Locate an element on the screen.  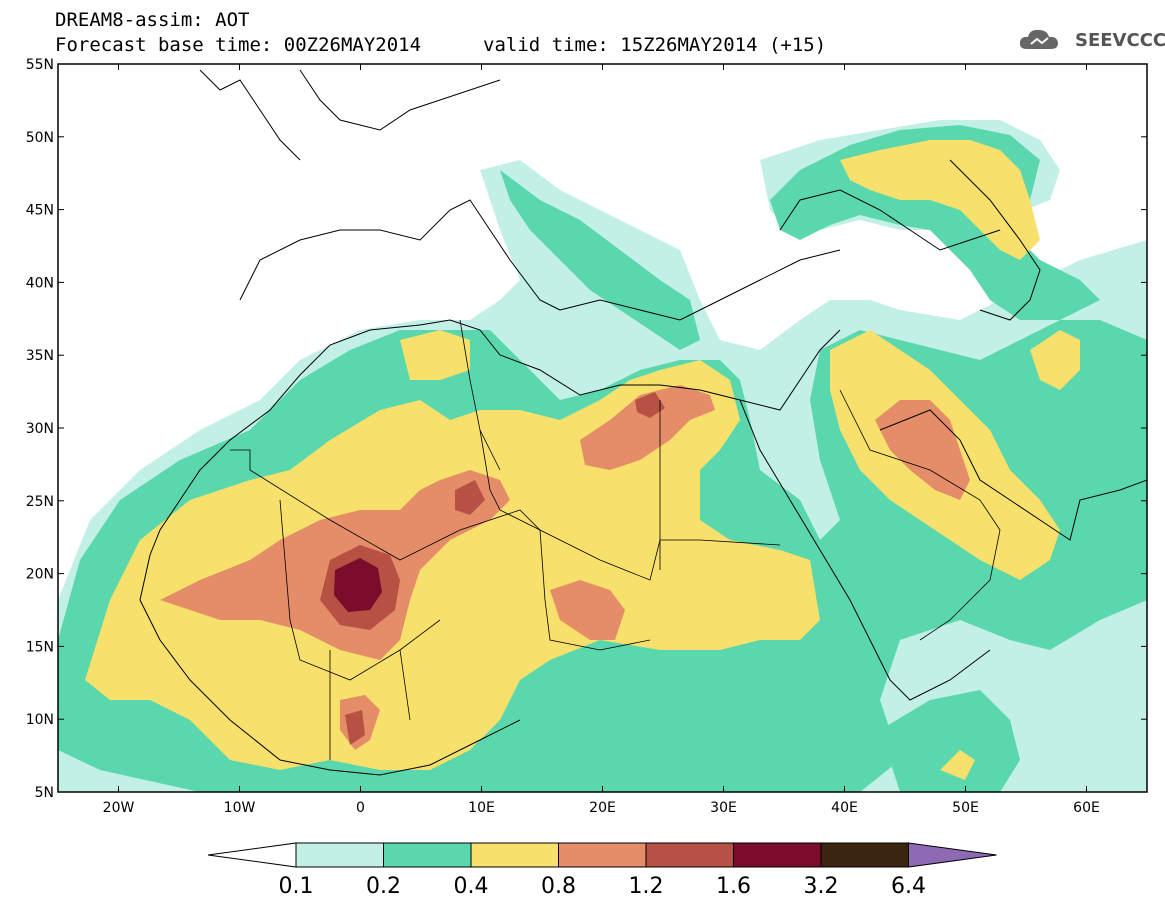
lon-tick-label: 10E is located at coordinates (481, 808).